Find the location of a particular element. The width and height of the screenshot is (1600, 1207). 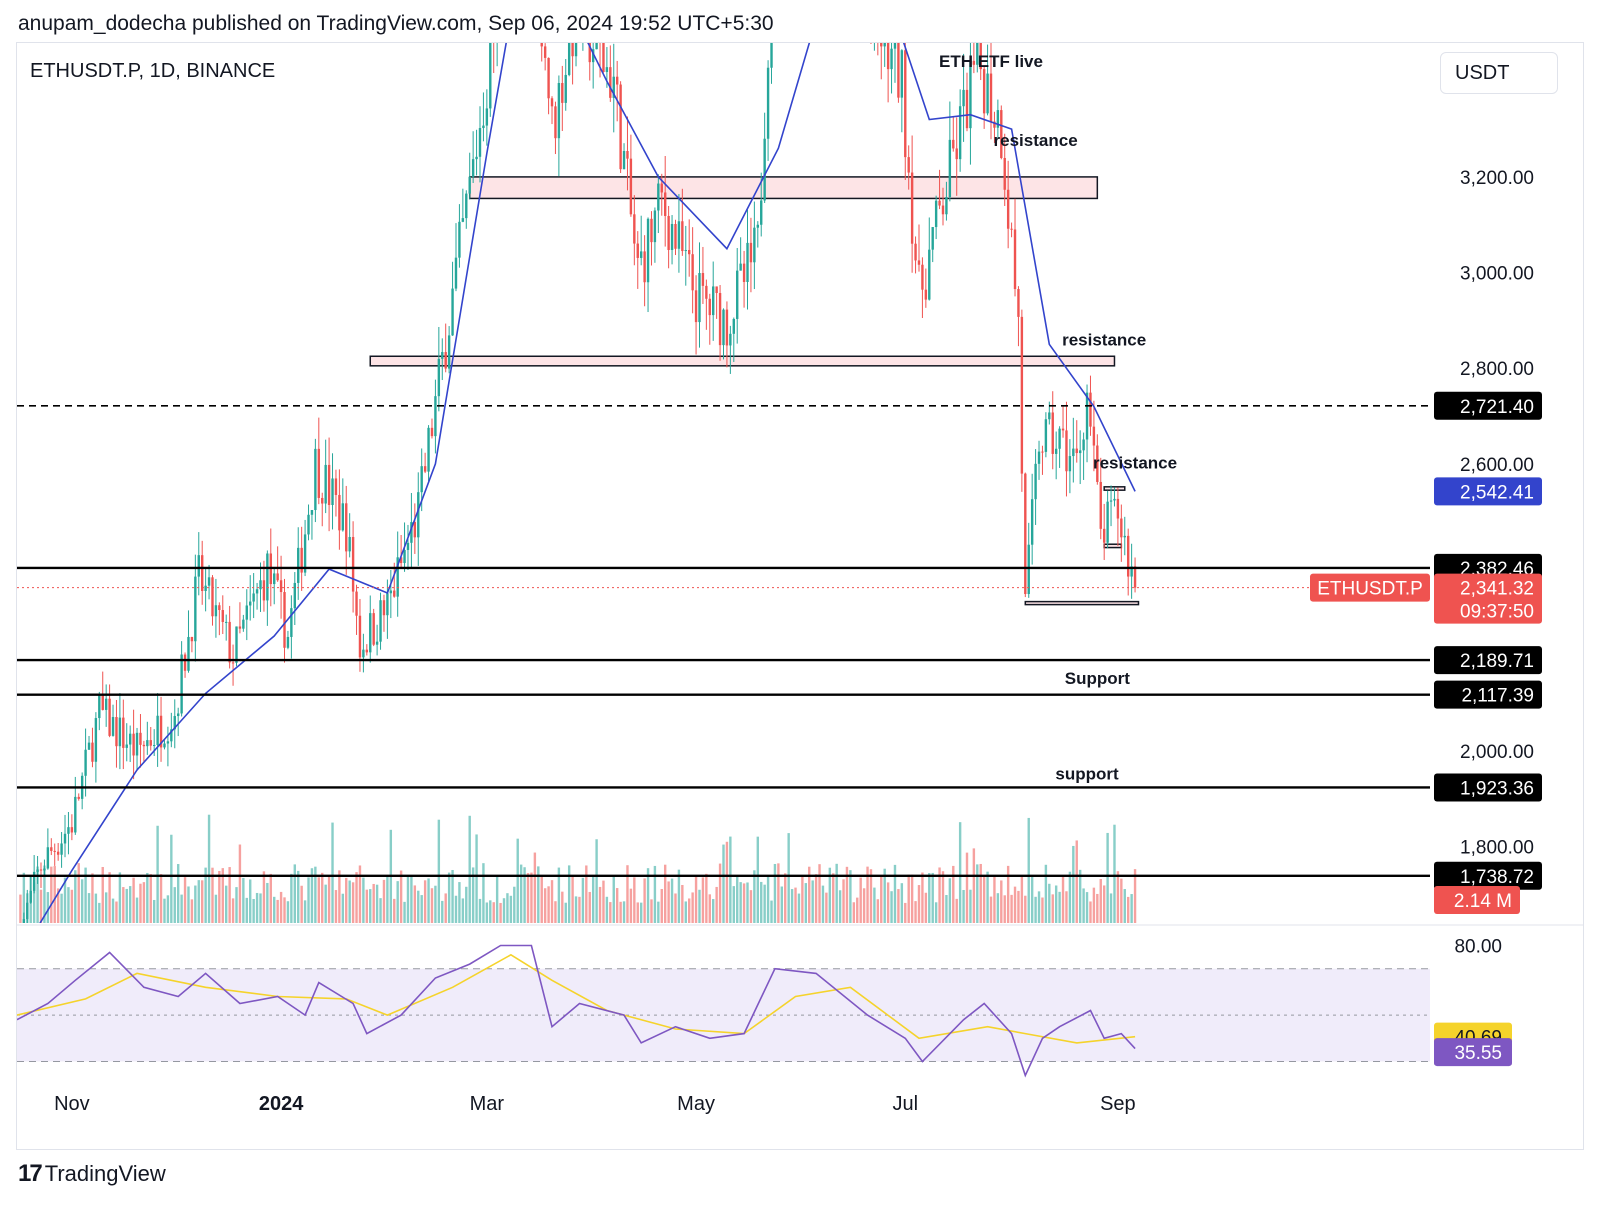

last-price-text: 2,341.32 is located at coordinates (1497, 589).